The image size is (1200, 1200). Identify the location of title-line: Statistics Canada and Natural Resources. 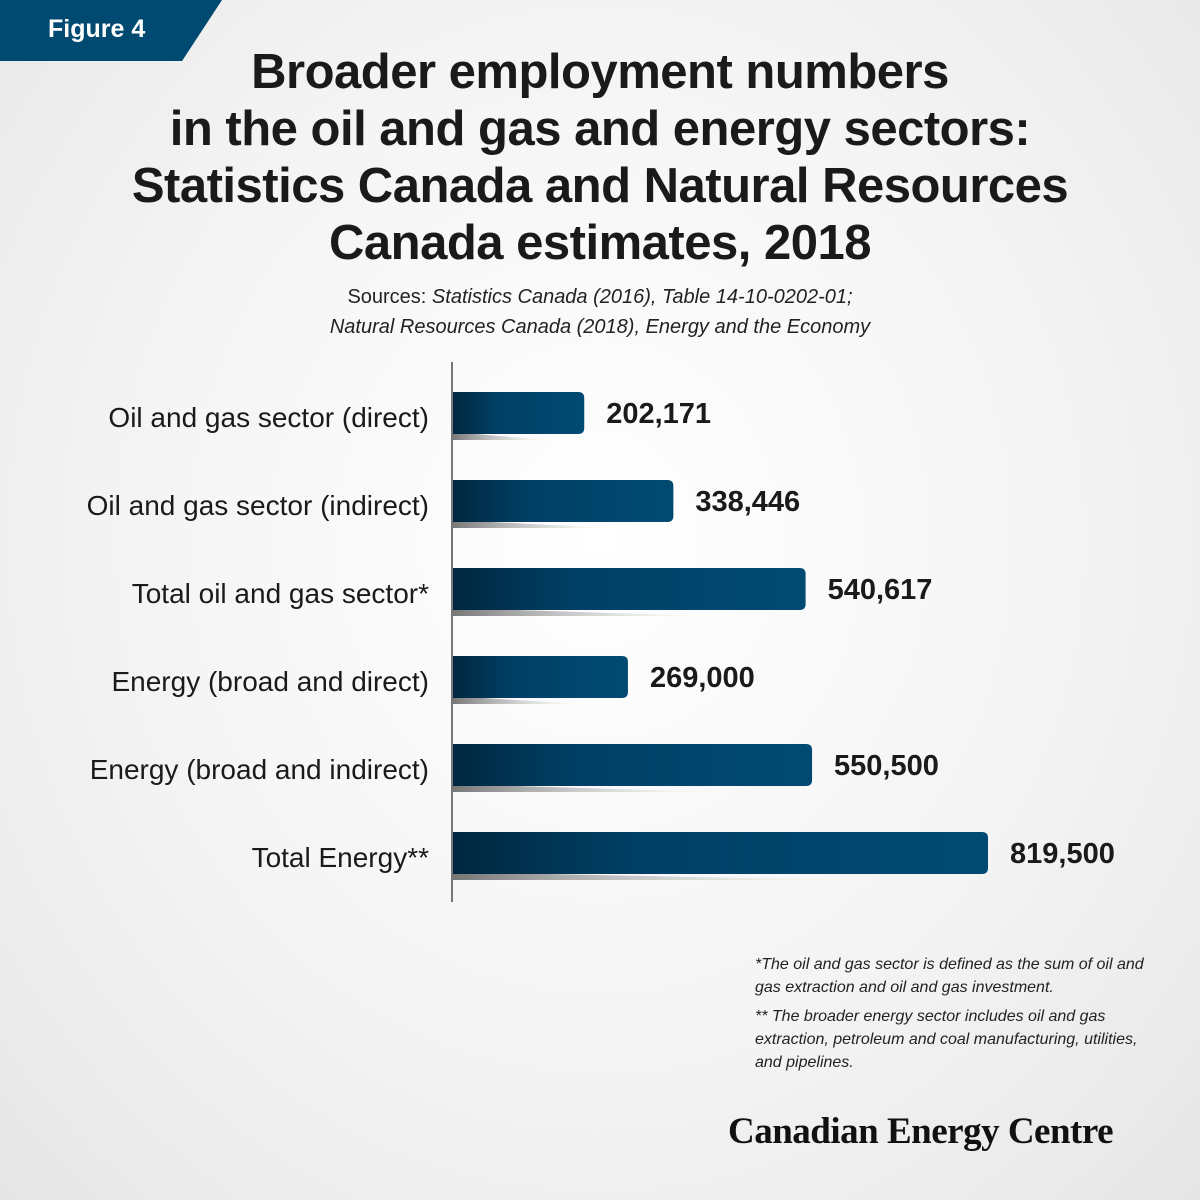
(600, 186).